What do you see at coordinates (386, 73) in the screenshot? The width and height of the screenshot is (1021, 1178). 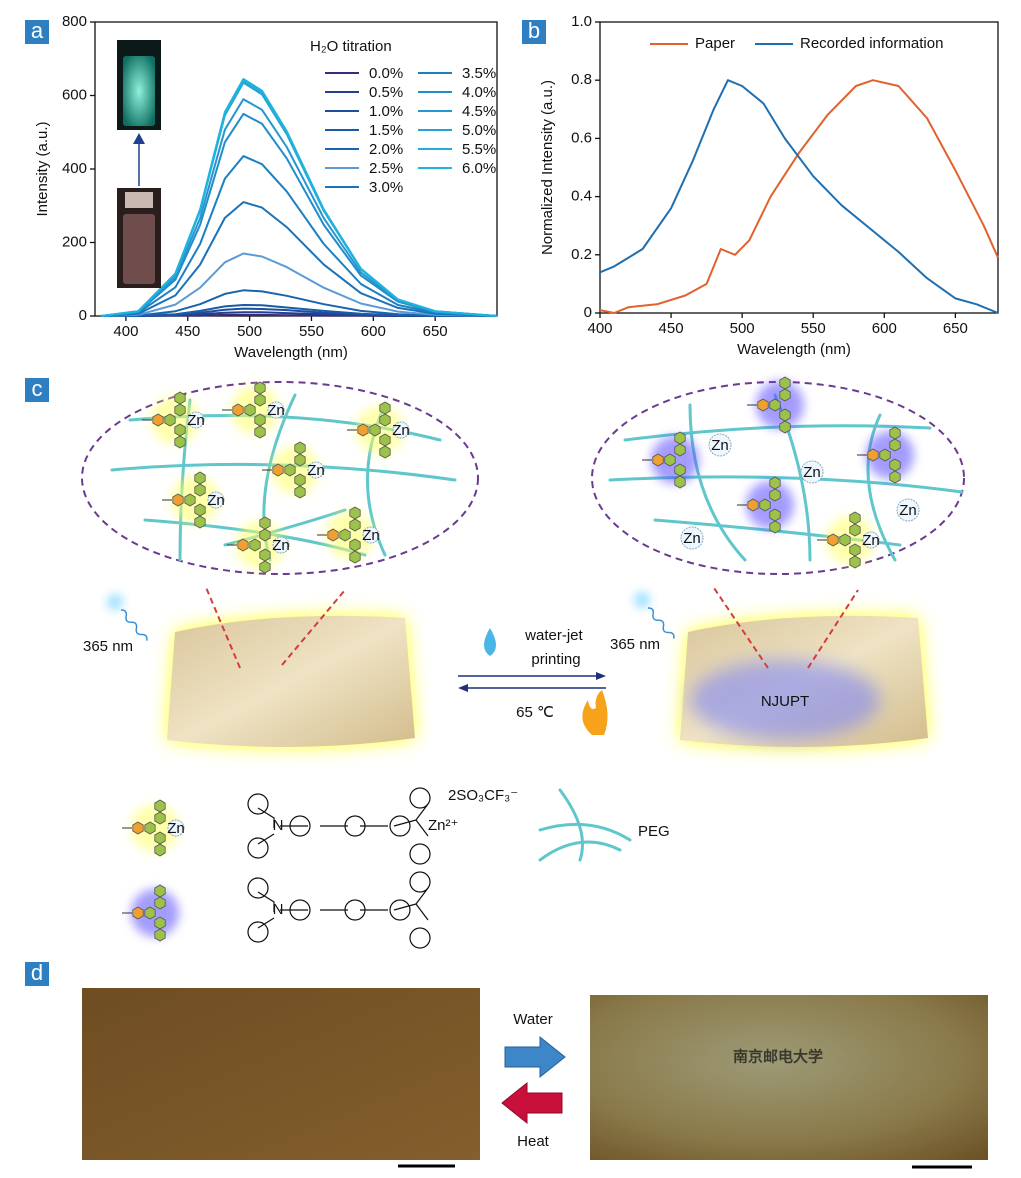 I see `legend-label: 0.0%` at bounding box center [386, 73].